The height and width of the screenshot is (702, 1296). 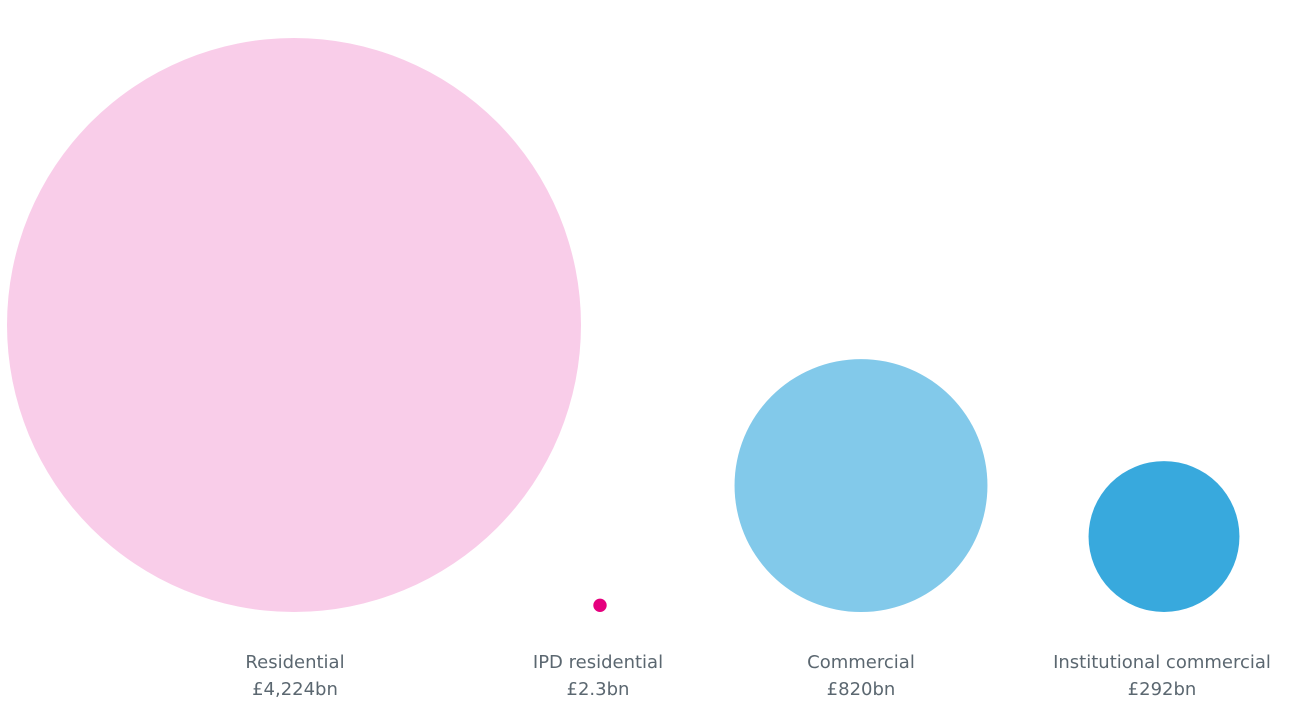 I want to click on category-label: Residential, so click(x=294, y=662).